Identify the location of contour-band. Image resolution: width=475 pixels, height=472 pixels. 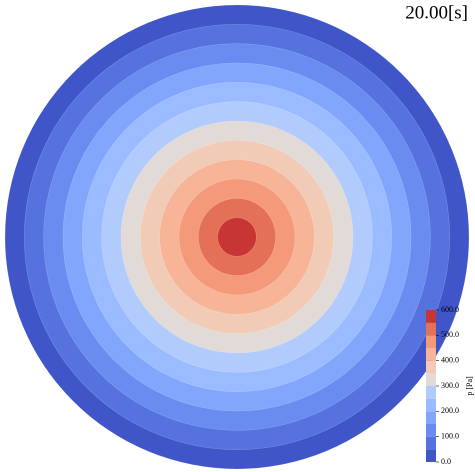
(237, 237).